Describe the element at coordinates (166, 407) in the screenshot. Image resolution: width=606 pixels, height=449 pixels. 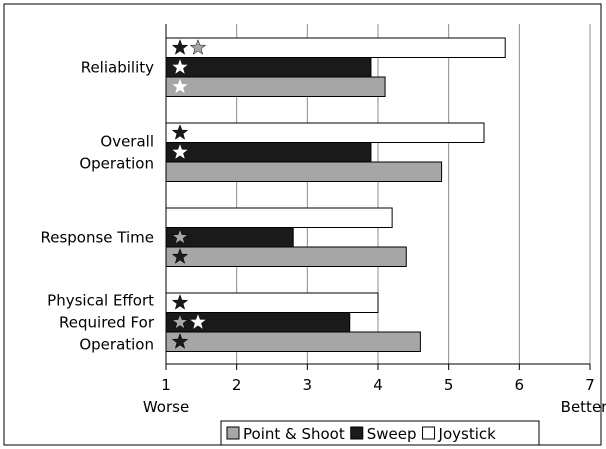
I see `x-end-label-worse: Worse` at that location.